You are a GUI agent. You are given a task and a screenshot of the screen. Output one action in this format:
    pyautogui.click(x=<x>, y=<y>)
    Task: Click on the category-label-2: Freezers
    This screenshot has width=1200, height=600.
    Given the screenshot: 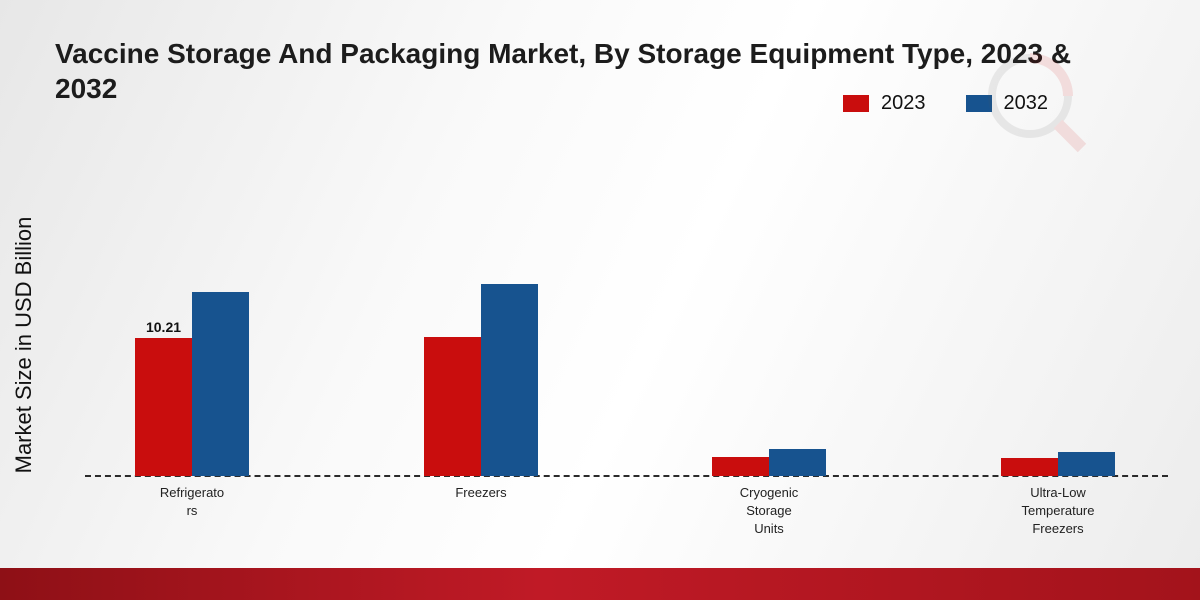 What is the action you would take?
    pyautogui.click(x=481, y=492)
    